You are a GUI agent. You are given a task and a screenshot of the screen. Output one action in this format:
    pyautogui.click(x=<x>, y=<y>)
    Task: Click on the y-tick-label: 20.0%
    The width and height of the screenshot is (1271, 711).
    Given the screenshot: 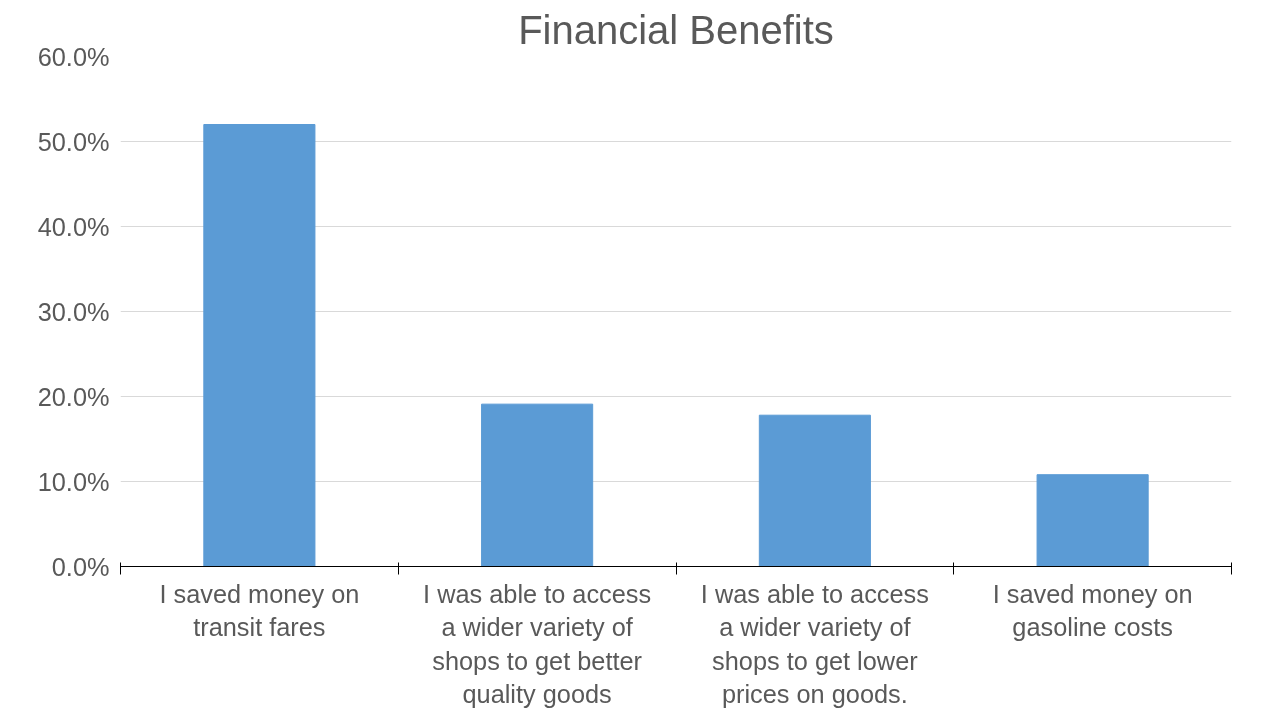 What is the action you would take?
    pyautogui.click(x=73, y=396)
    